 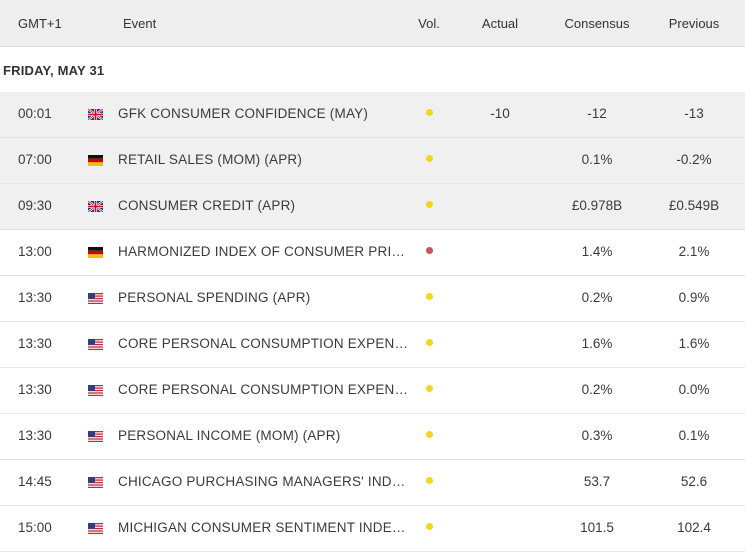 I want to click on table-row: 13:30 PERSONAL SPENDING (APR) 0.2% 0.9%, so click(x=372, y=299).